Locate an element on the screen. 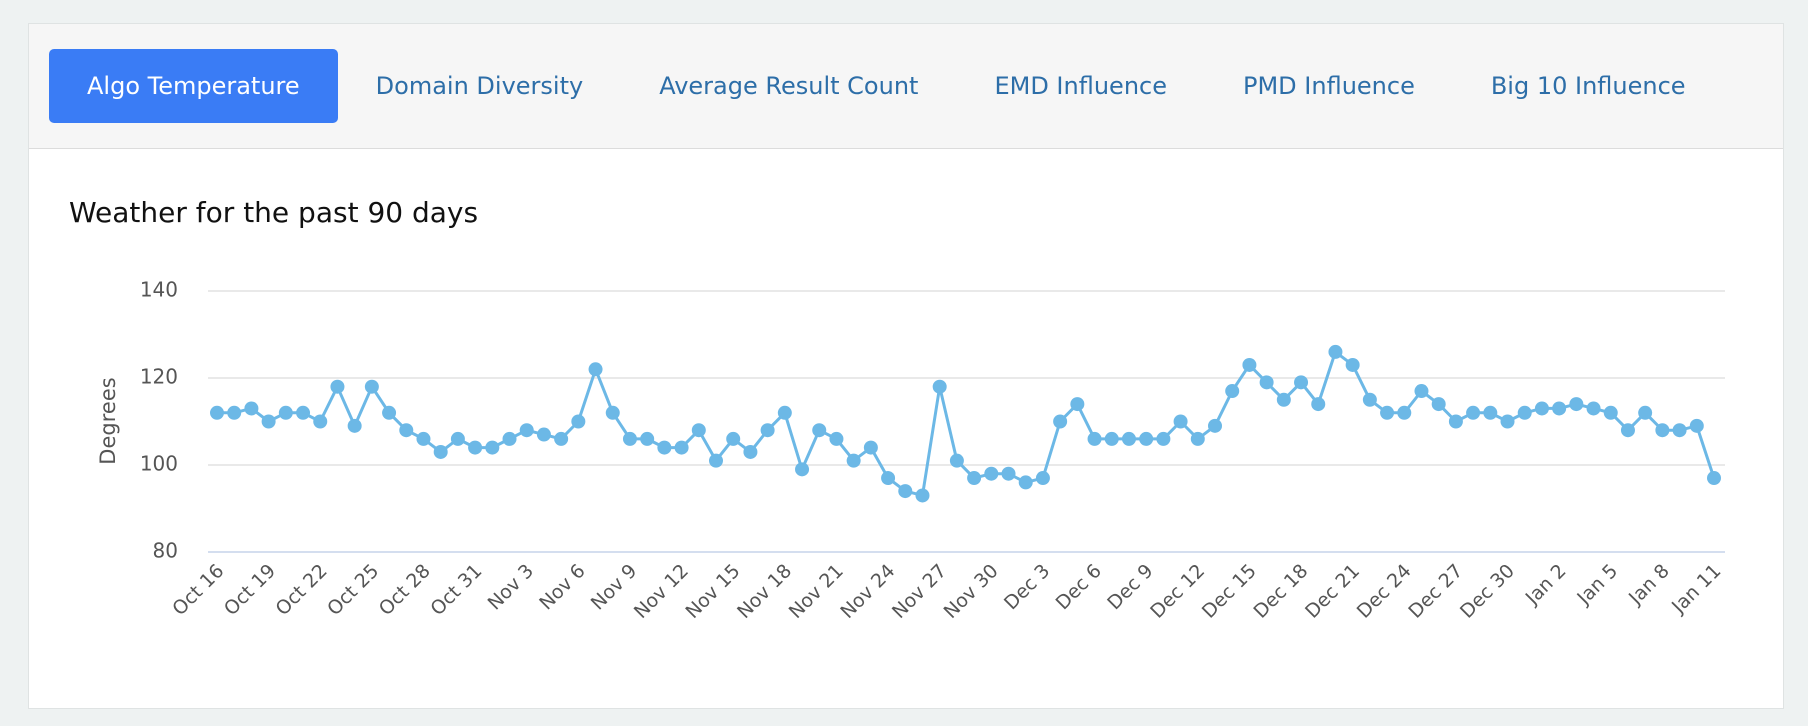 The image size is (1808, 726). tab: Domain Diversity is located at coordinates (479, 86).